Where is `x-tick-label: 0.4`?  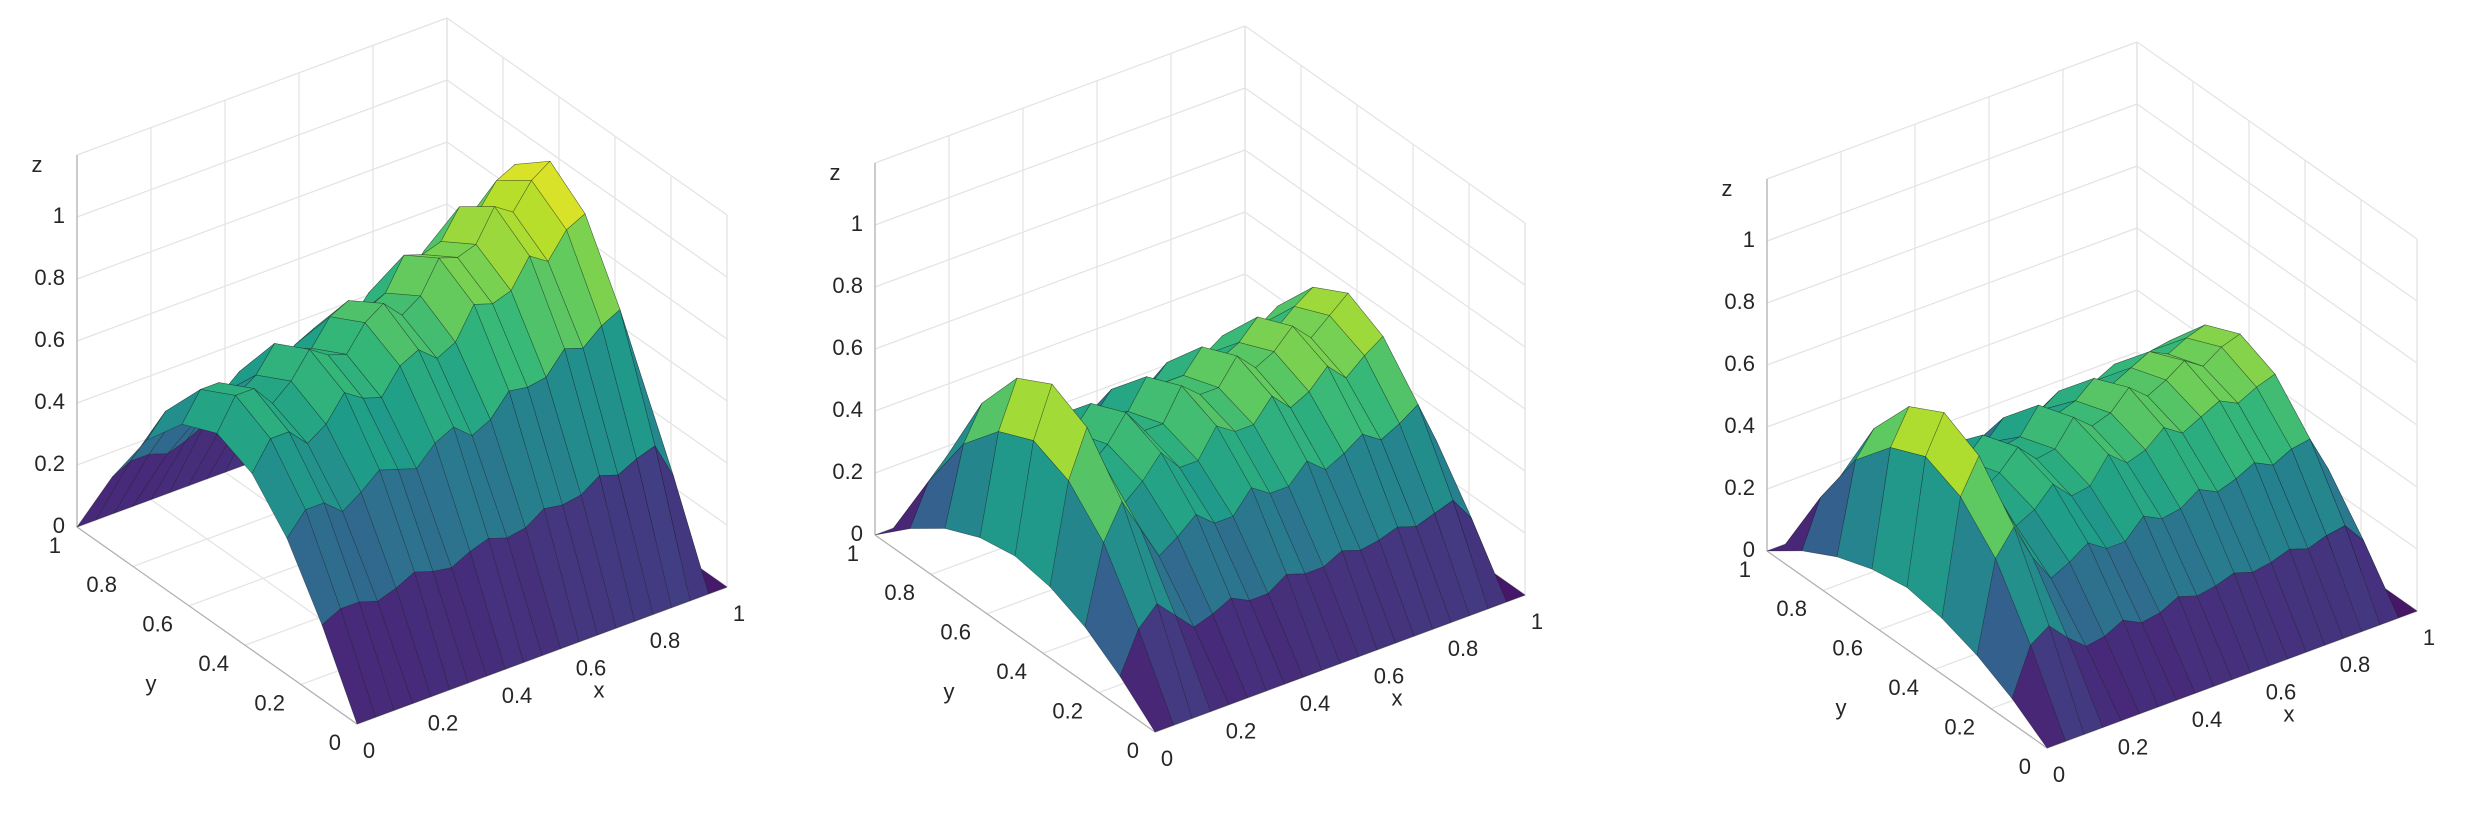
x-tick-label: 0.4 is located at coordinates (1315, 703).